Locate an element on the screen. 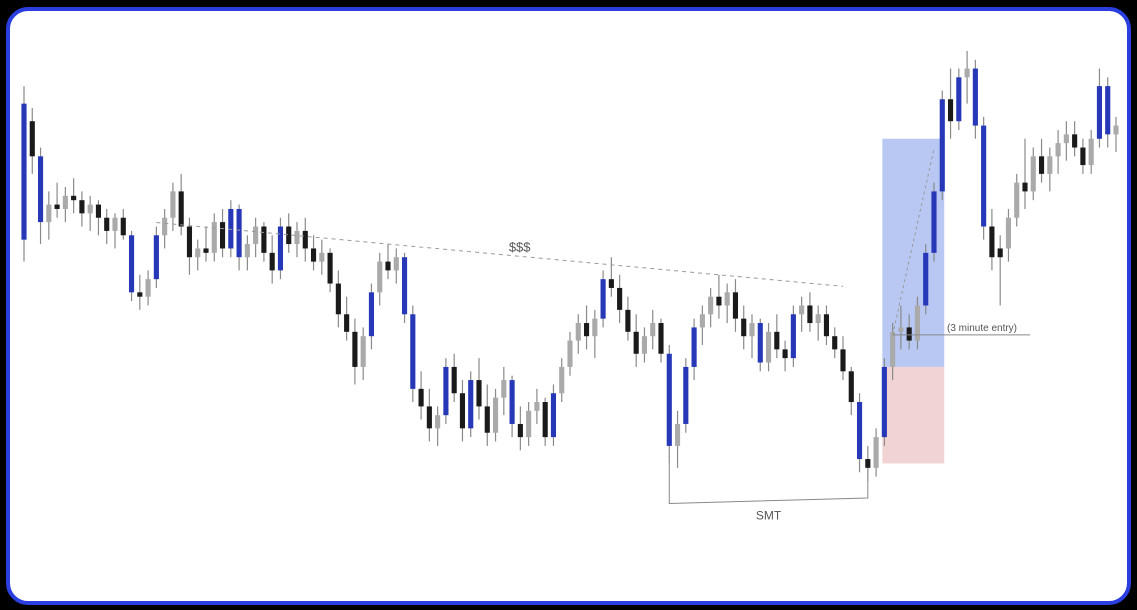 This screenshot has height=610, width=1137. smt-label: SMT is located at coordinates (769, 515).